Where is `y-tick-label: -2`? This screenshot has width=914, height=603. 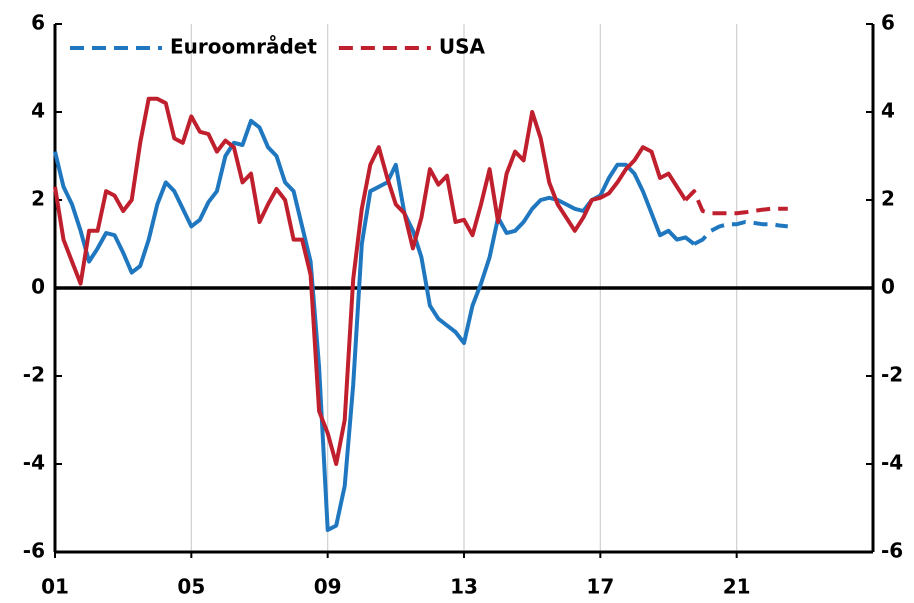
y-tick-label: -2 is located at coordinates (34, 375).